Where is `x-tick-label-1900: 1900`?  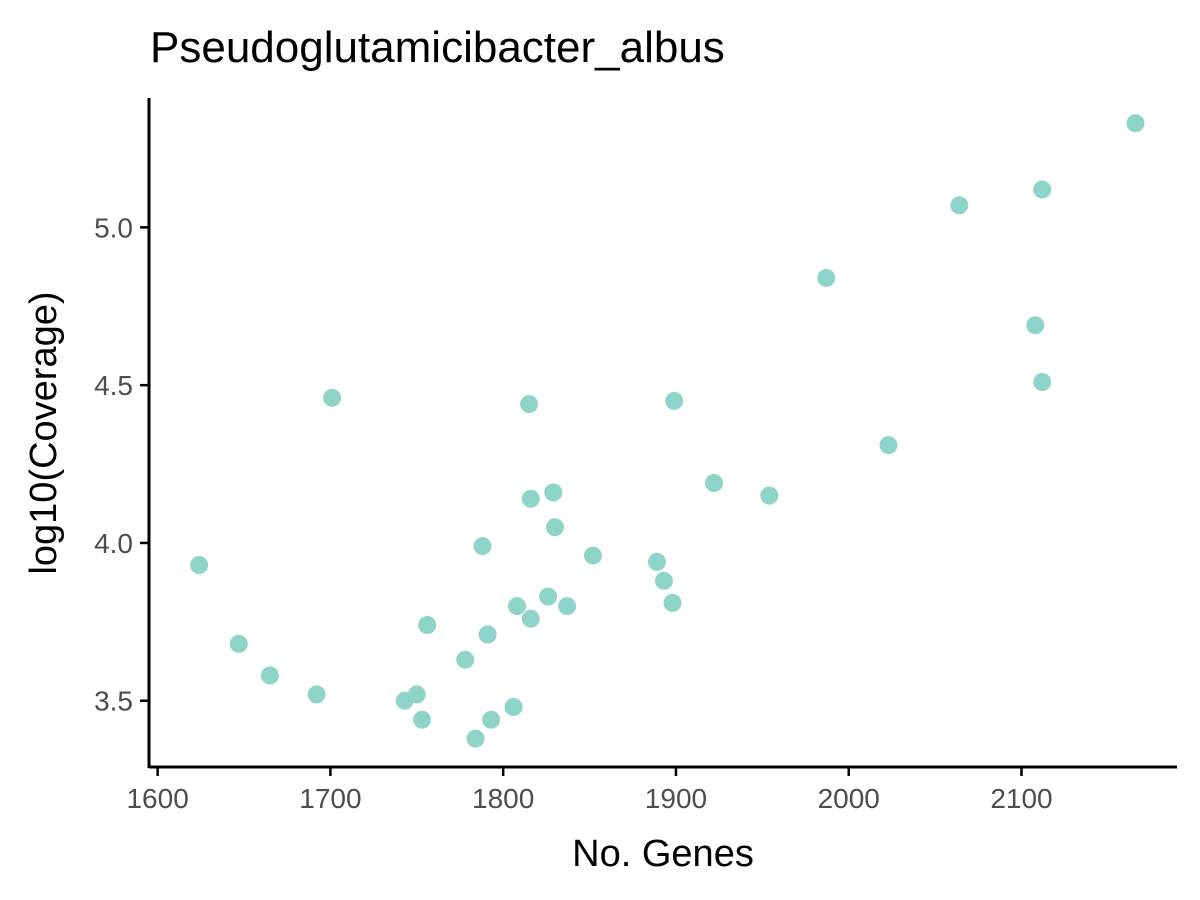 x-tick-label-1900: 1900 is located at coordinates (676, 798).